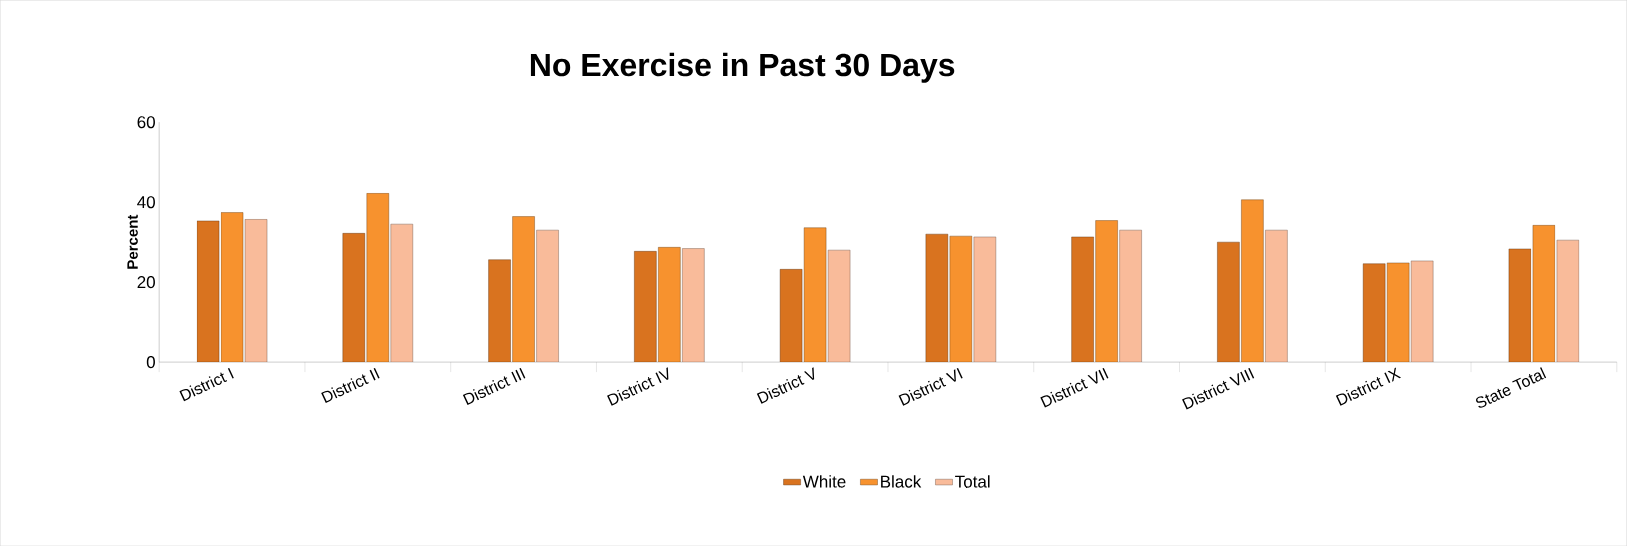  What do you see at coordinates (1511, 387) in the screenshot?
I see `x-tick-label: State Total` at bounding box center [1511, 387].